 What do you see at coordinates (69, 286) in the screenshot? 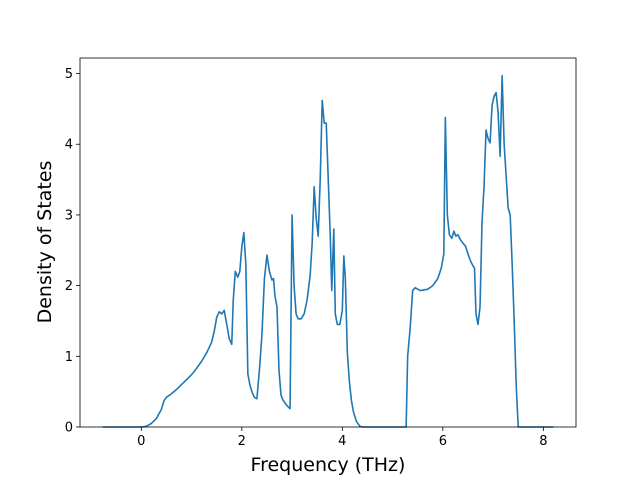
I see `y-tick-label: 2` at bounding box center [69, 286].